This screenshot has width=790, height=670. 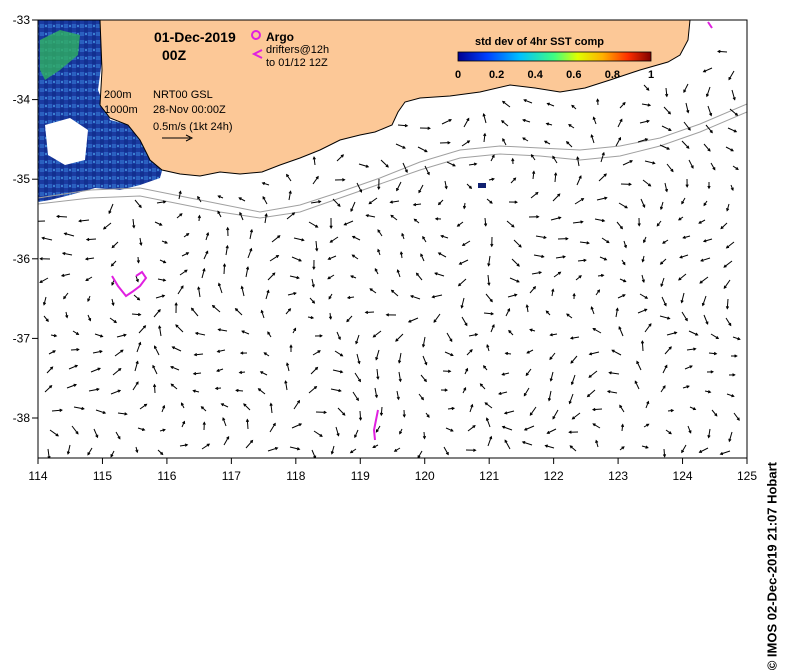 I want to click on current-scale-label: 0.5m/s (1kt 24h), so click(x=192, y=127).